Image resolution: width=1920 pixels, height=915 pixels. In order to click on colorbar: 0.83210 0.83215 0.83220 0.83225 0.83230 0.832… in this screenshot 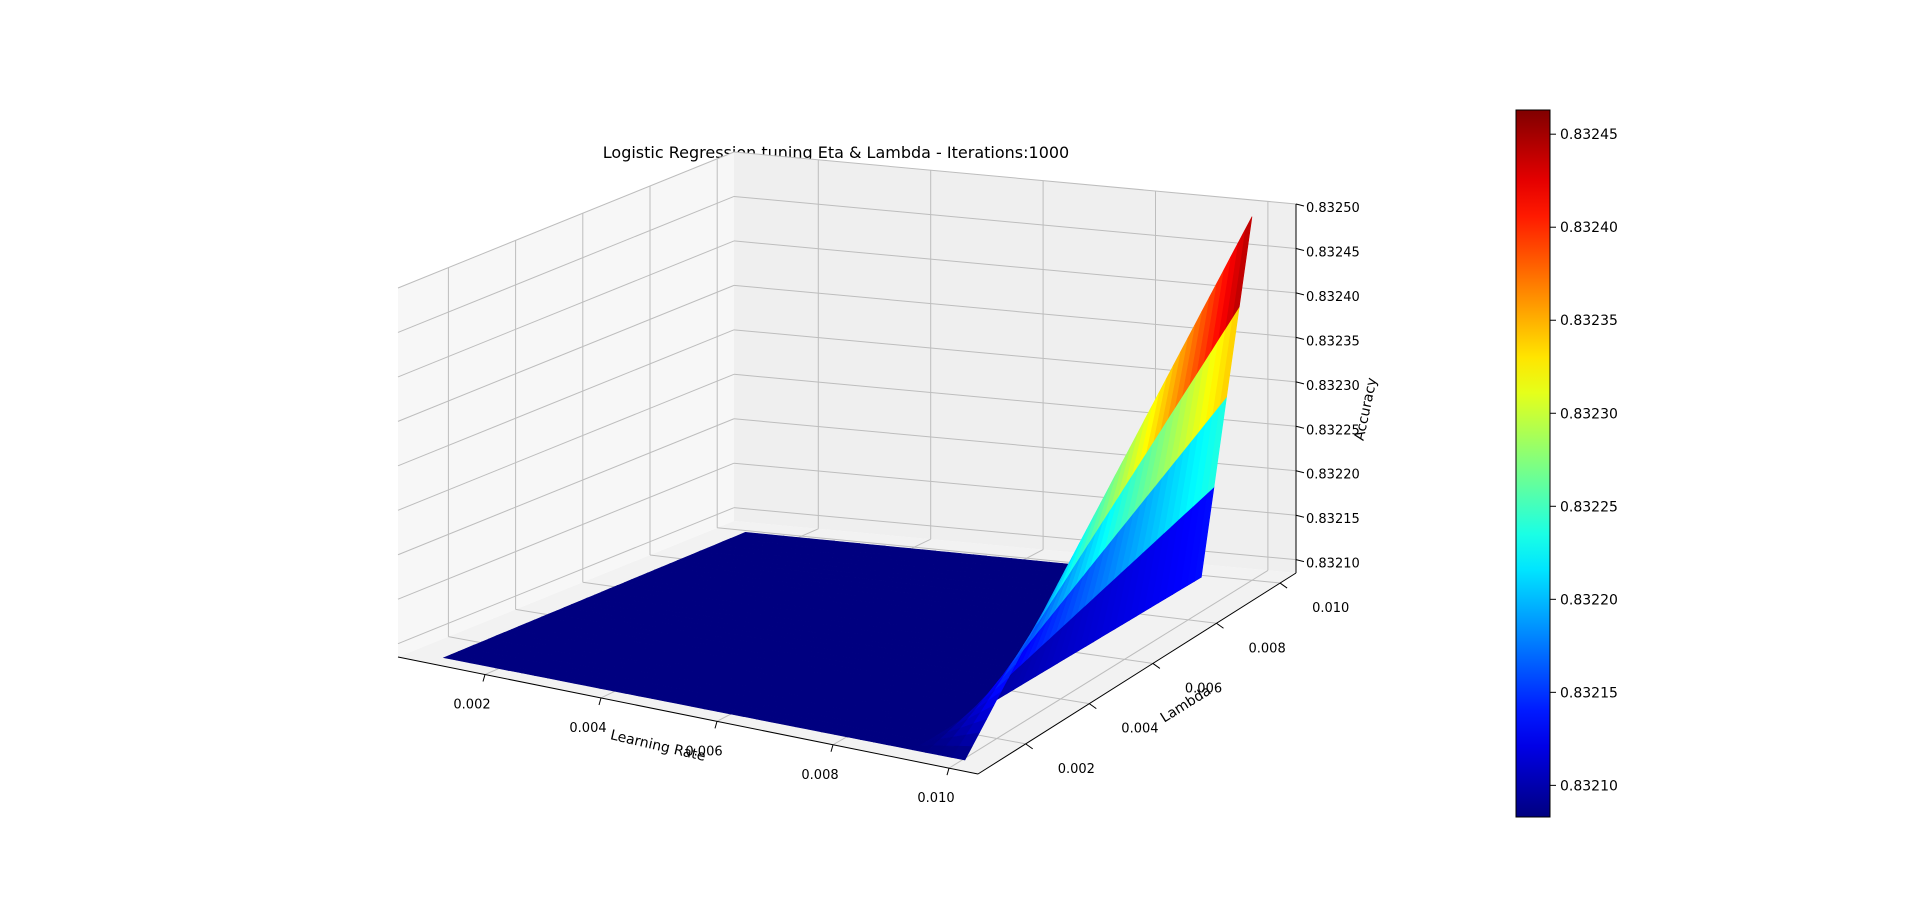, I will do `click(1566, 463)`.